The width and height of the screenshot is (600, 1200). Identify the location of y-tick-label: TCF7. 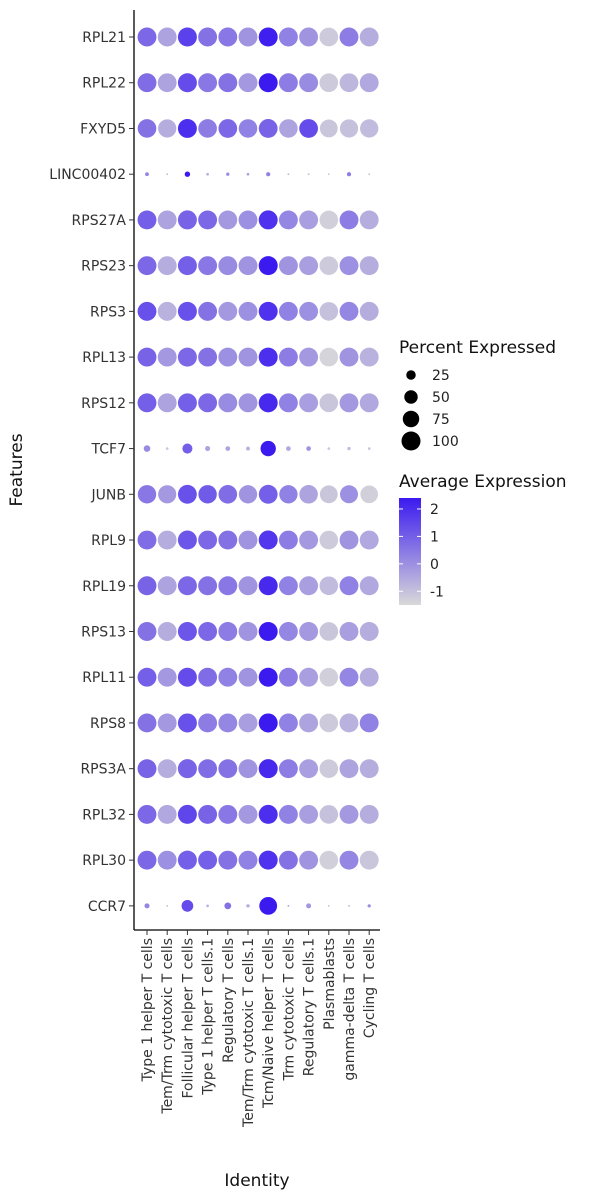
(108, 450).